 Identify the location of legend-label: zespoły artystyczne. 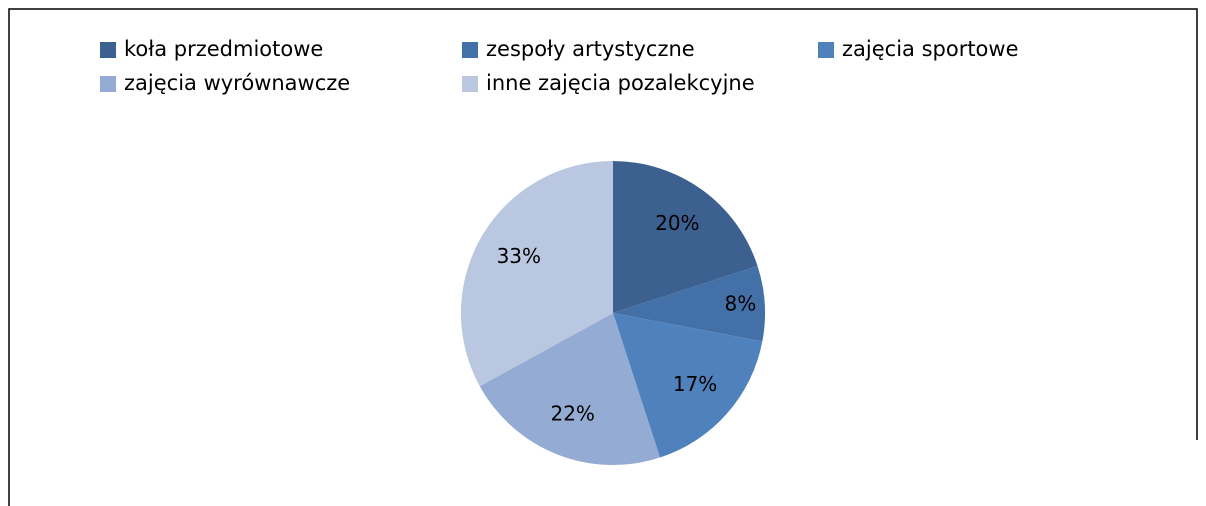
(590, 49).